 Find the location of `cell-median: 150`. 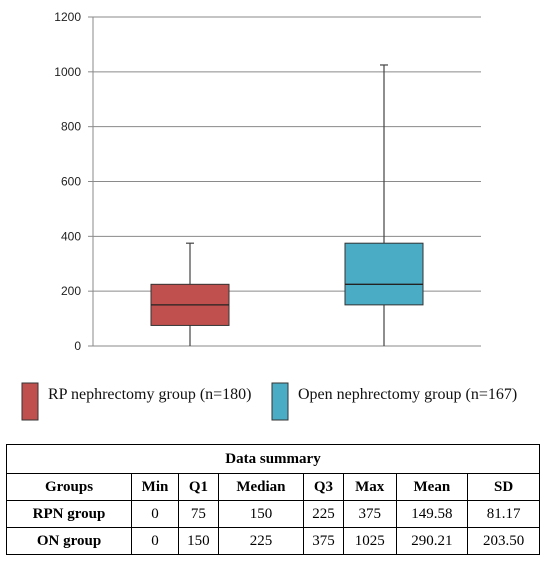

cell-median: 150 is located at coordinates (261, 514).